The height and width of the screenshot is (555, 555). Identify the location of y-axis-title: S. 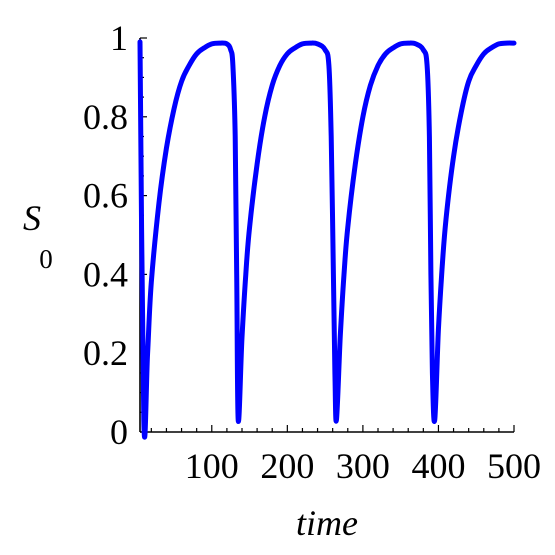
(32, 218).